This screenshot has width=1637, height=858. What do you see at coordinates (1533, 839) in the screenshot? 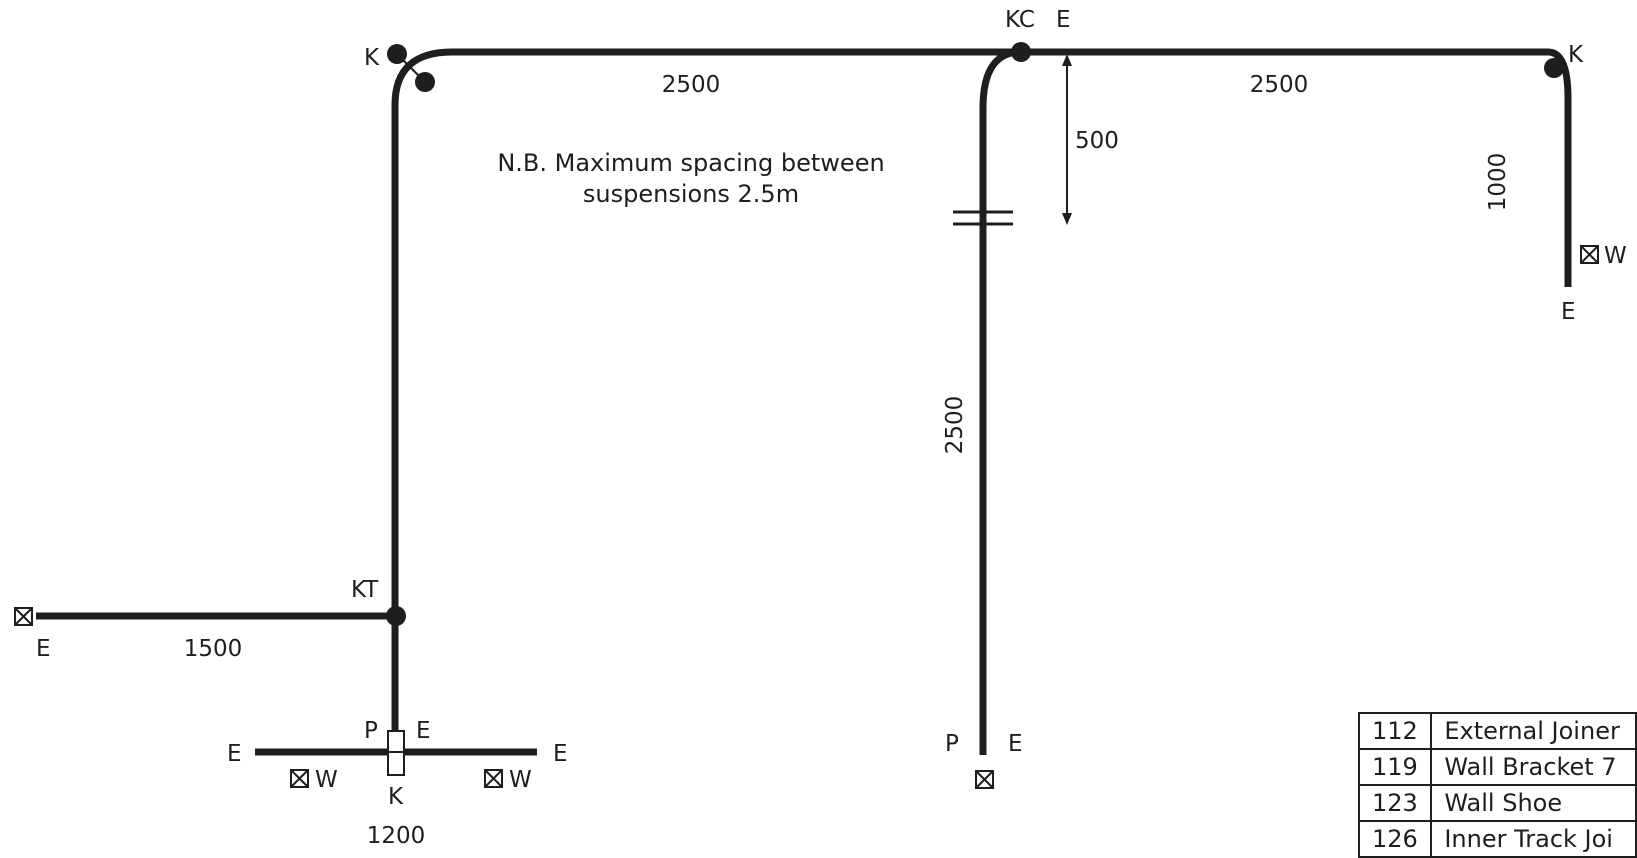
I see `legend-description: Inner Track Joi` at bounding box center [1533, 839].